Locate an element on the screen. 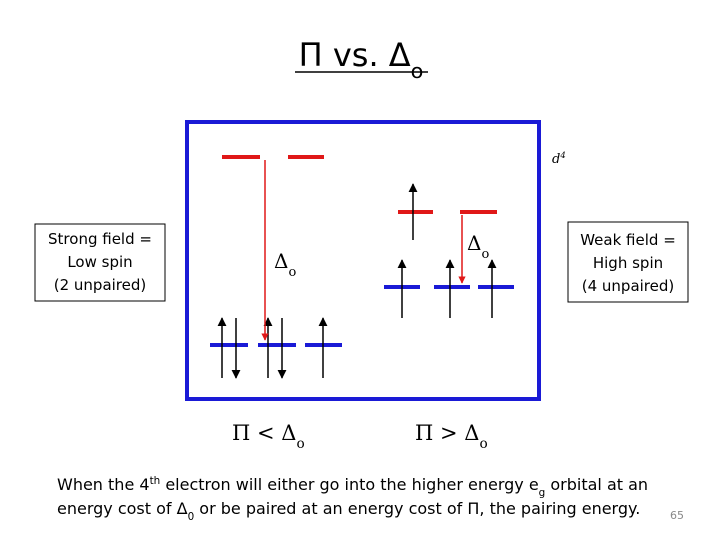 The width and height of the screenshot is (720, 540). text-run: Π < Δ is located at coordinates (264, 433).